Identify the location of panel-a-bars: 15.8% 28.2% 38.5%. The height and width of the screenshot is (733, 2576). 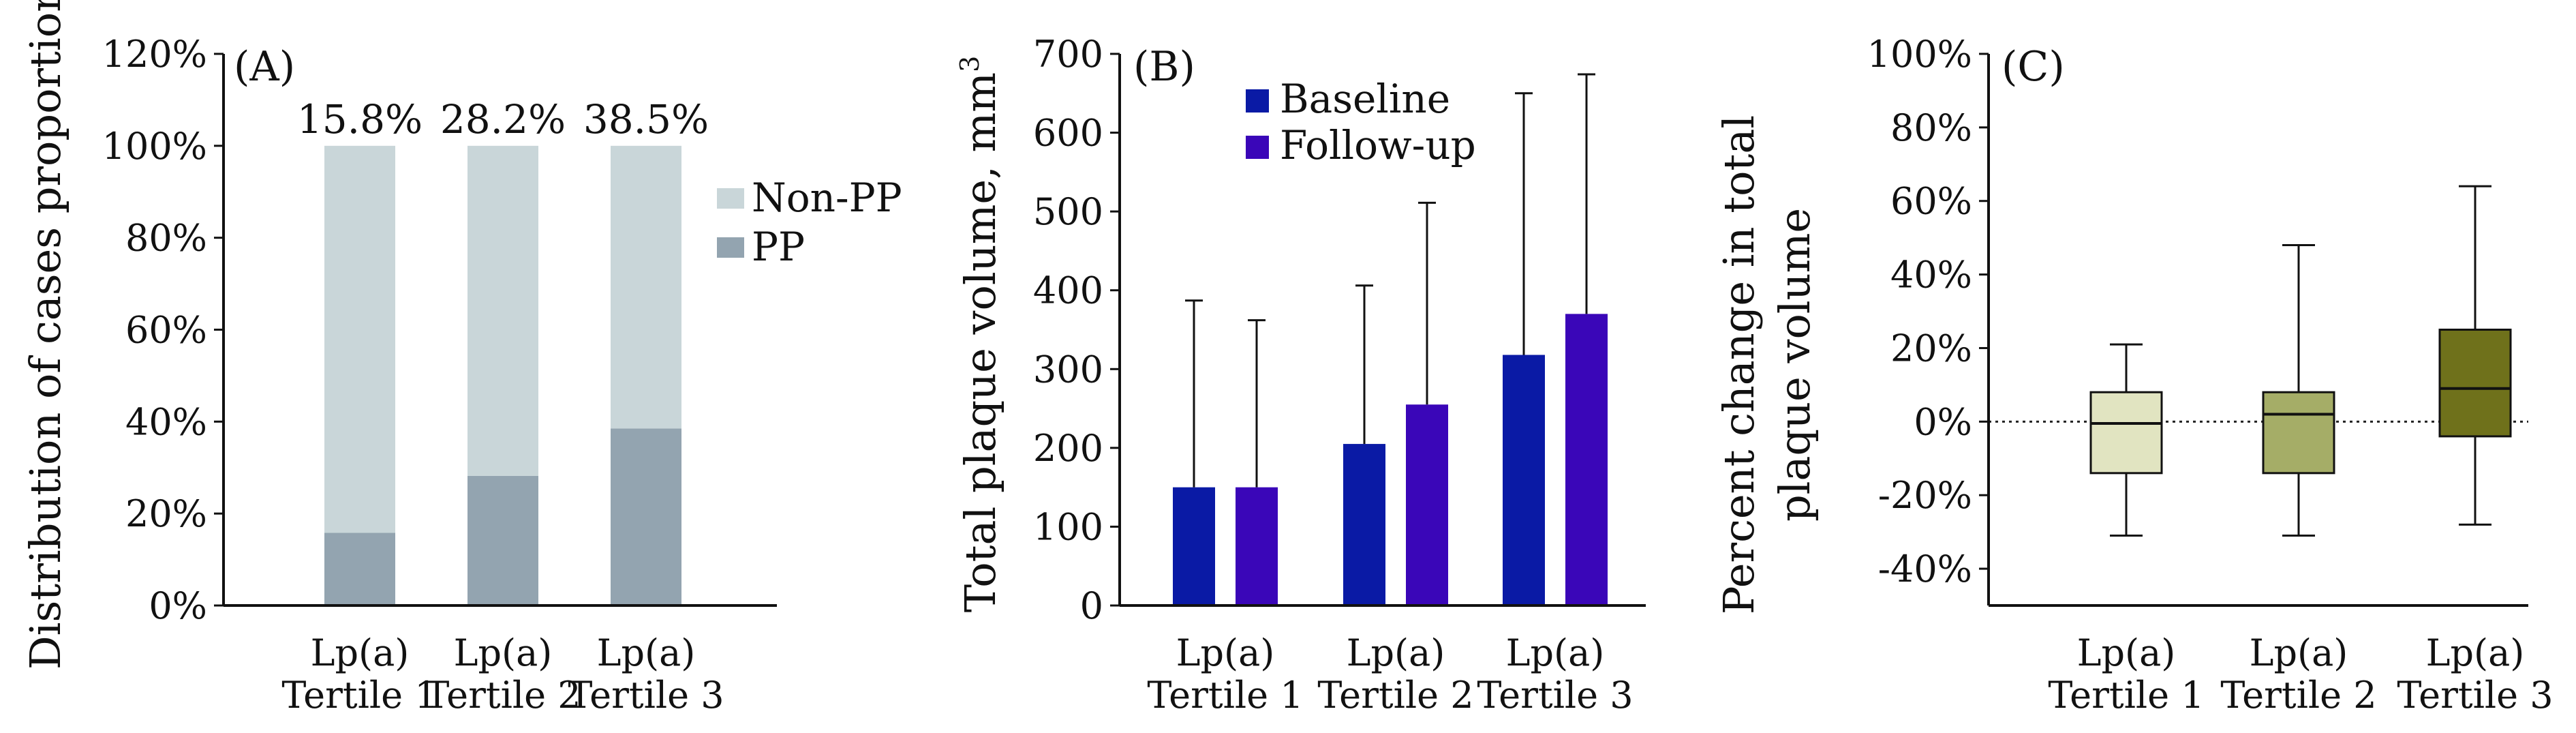
(503, 350).